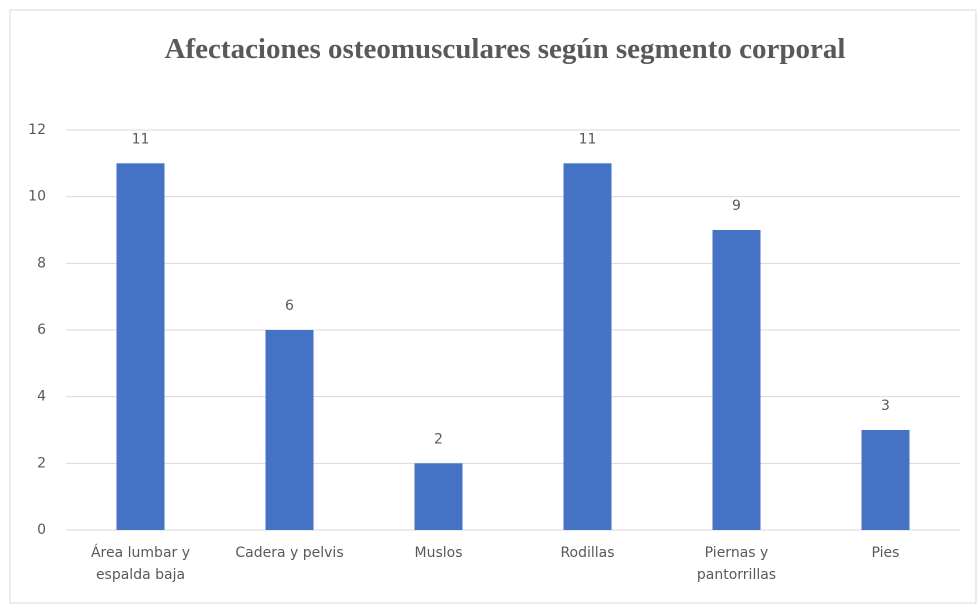 Image resolution: width=977 pixels, height=604 pixels. I want to click on x-tick-label: Piernas y pantorrillas, so click(736, 564).